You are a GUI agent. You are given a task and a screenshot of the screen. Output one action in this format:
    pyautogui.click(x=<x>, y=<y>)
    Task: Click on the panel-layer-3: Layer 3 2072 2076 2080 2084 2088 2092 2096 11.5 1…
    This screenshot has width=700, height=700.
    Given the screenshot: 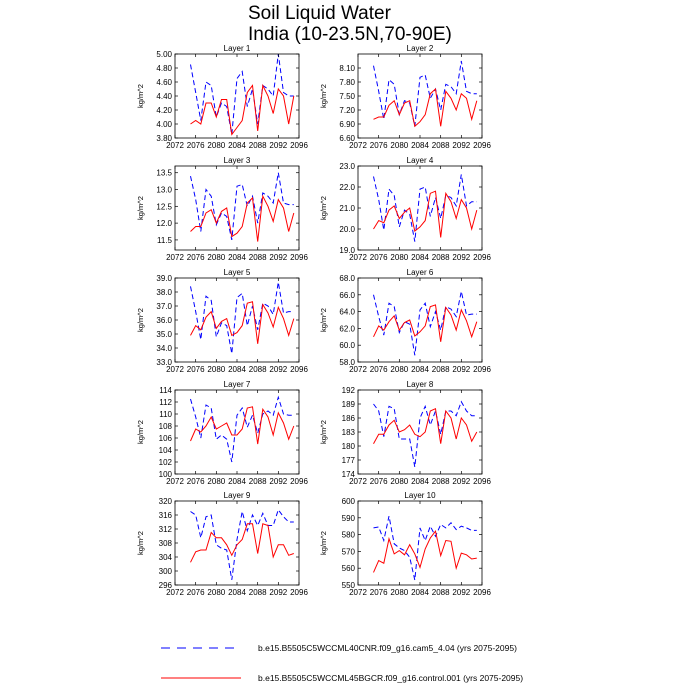 What is the action you would take?
    pyautogui.click(x=222, y=209)
    